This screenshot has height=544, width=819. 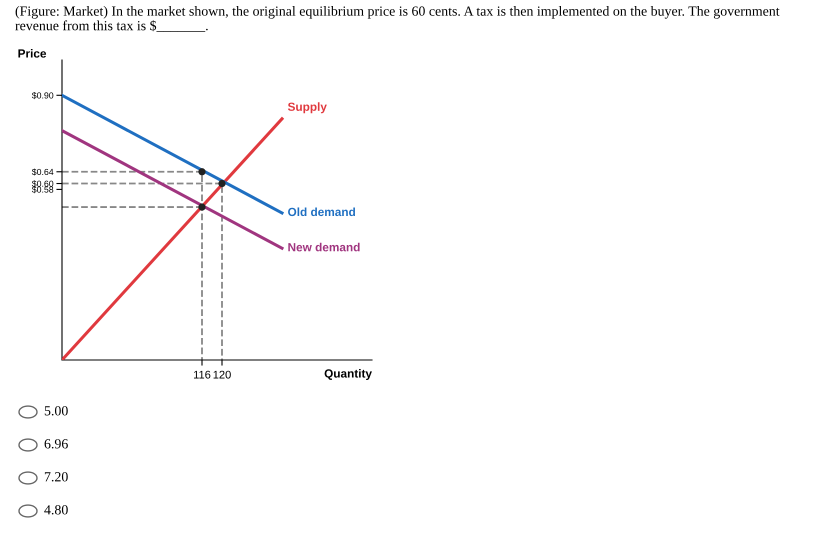 I want to click on x-tick-label: 116, so click(x=202, y=374).